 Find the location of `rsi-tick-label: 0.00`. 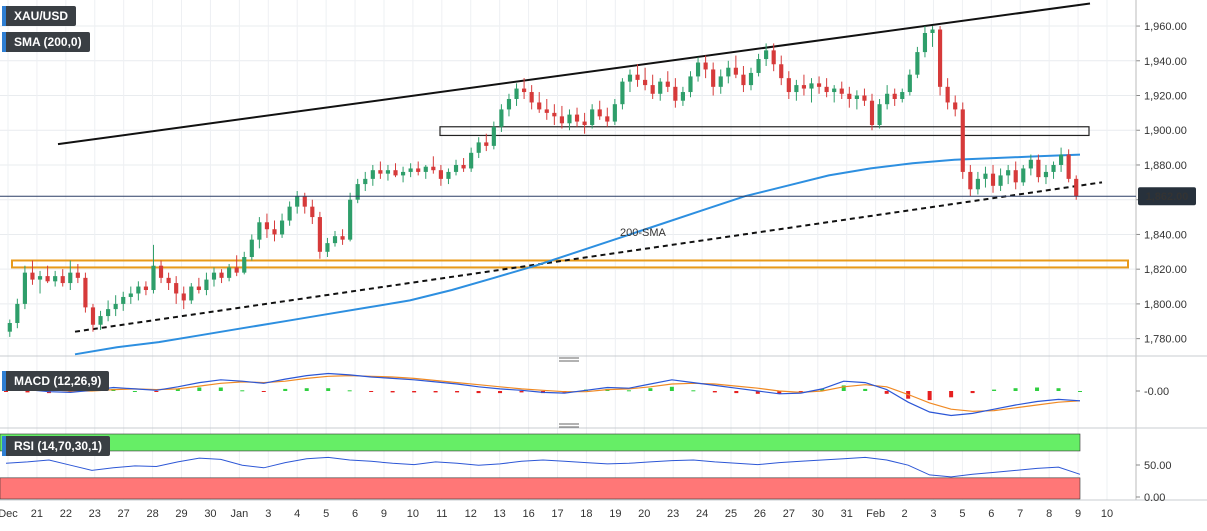

rsi-tick-label: 0.00 is located at coordinates (1154, 498).